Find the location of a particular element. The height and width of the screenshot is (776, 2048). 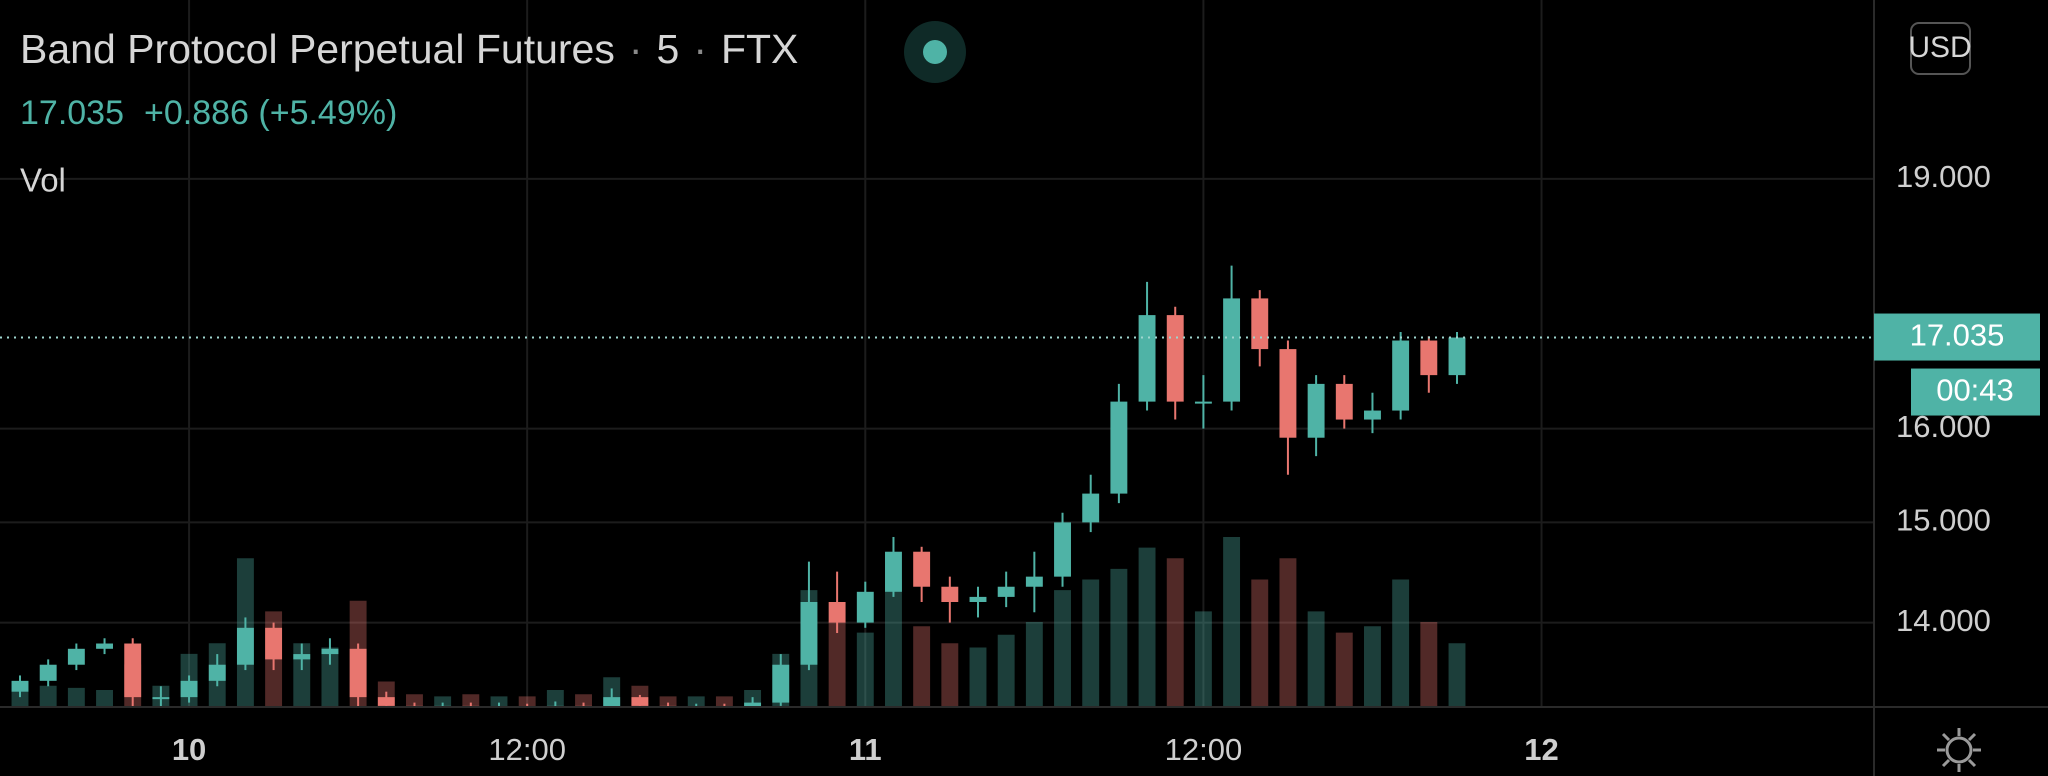

y-tick-label: 15.000 is located at coordinates (1943, 520).